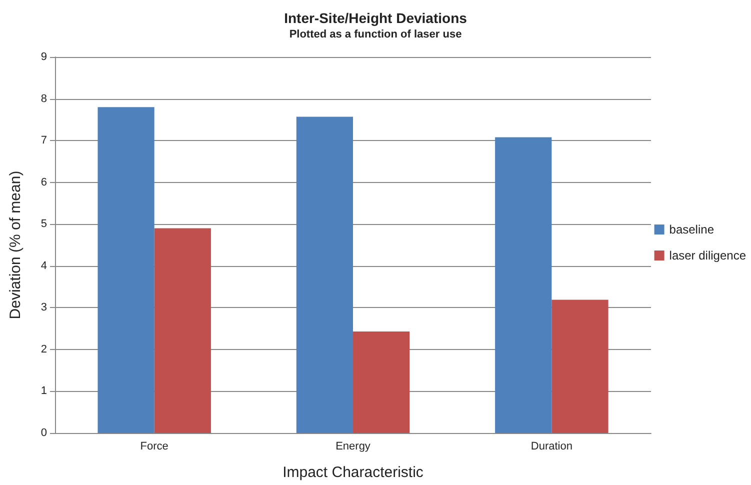 The image size is (751, 485). I want to click on y-tick-label: 2, so click(43, 349).